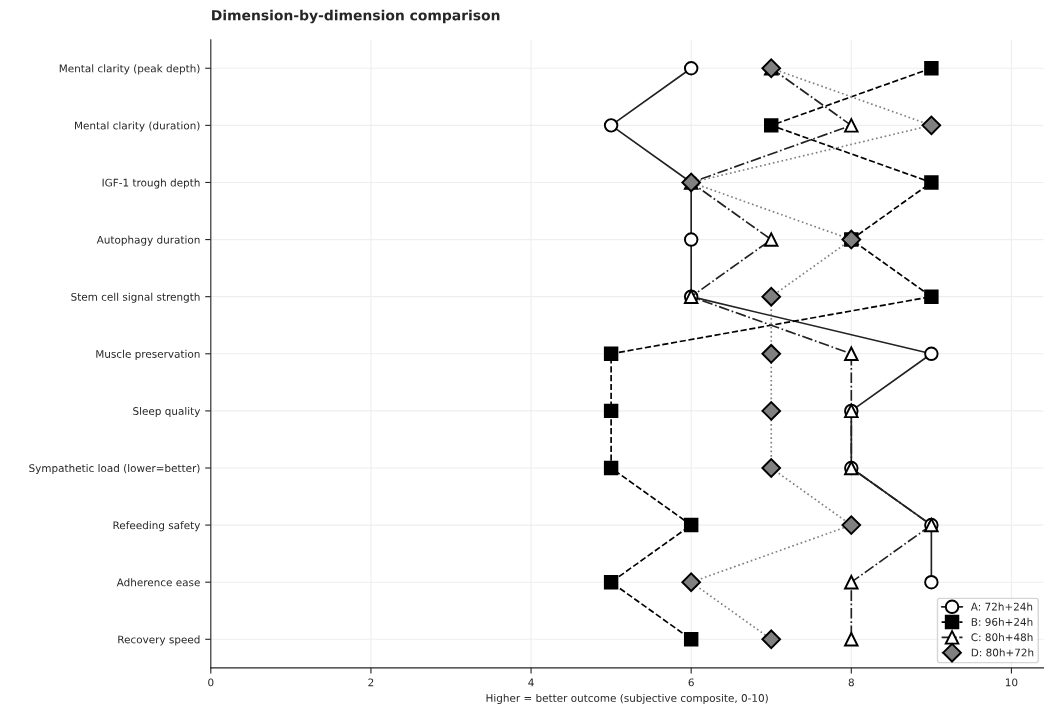 The image size is (1054, 722). What do you see at coordinates (135, 297) in the screenshot?
I see `y-tick-label: Stem cell signal strength` at bounding box center [135, 297].